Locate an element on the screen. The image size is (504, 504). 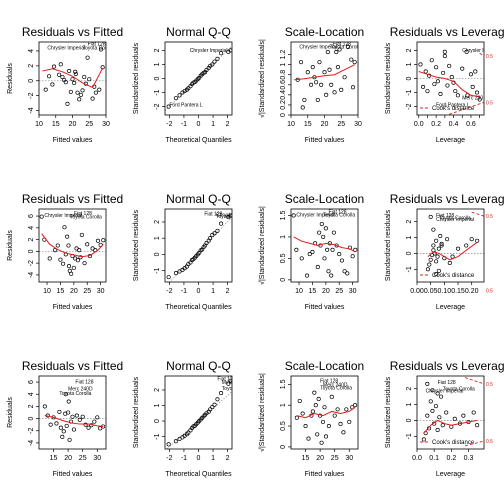
y-tick-label: -4 is located at coordinates (31, 275).